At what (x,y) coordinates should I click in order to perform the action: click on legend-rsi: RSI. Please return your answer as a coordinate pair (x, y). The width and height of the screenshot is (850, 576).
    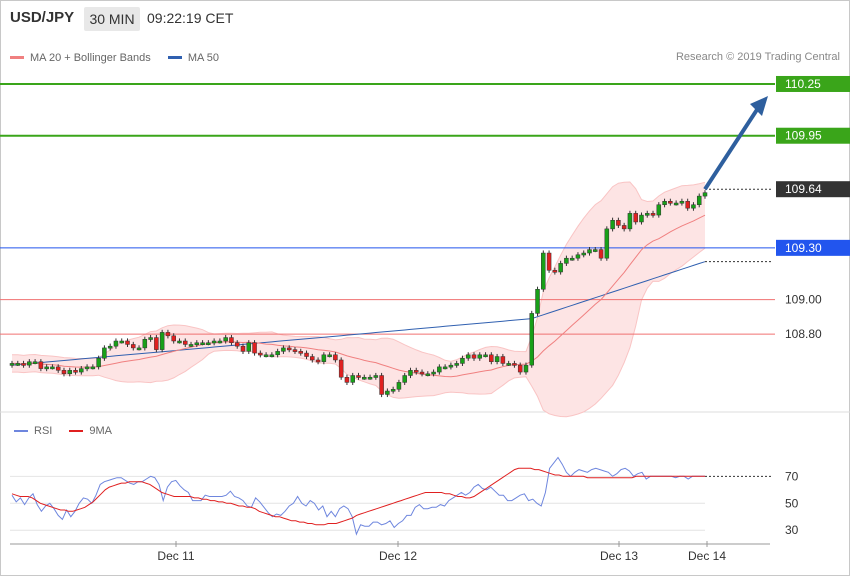
    Looking at the image, I should click on (33, 431).